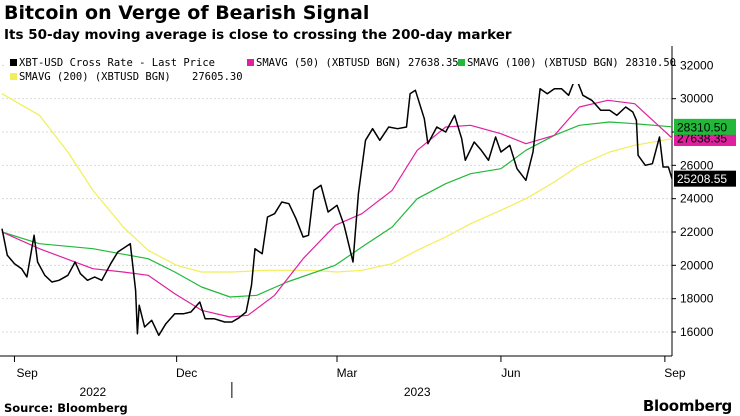 This screenshot has width=740, height=416. Describe the element at coordinates (650, 63) in the screenshot. I see `legend-value: 28310.50` at that location.